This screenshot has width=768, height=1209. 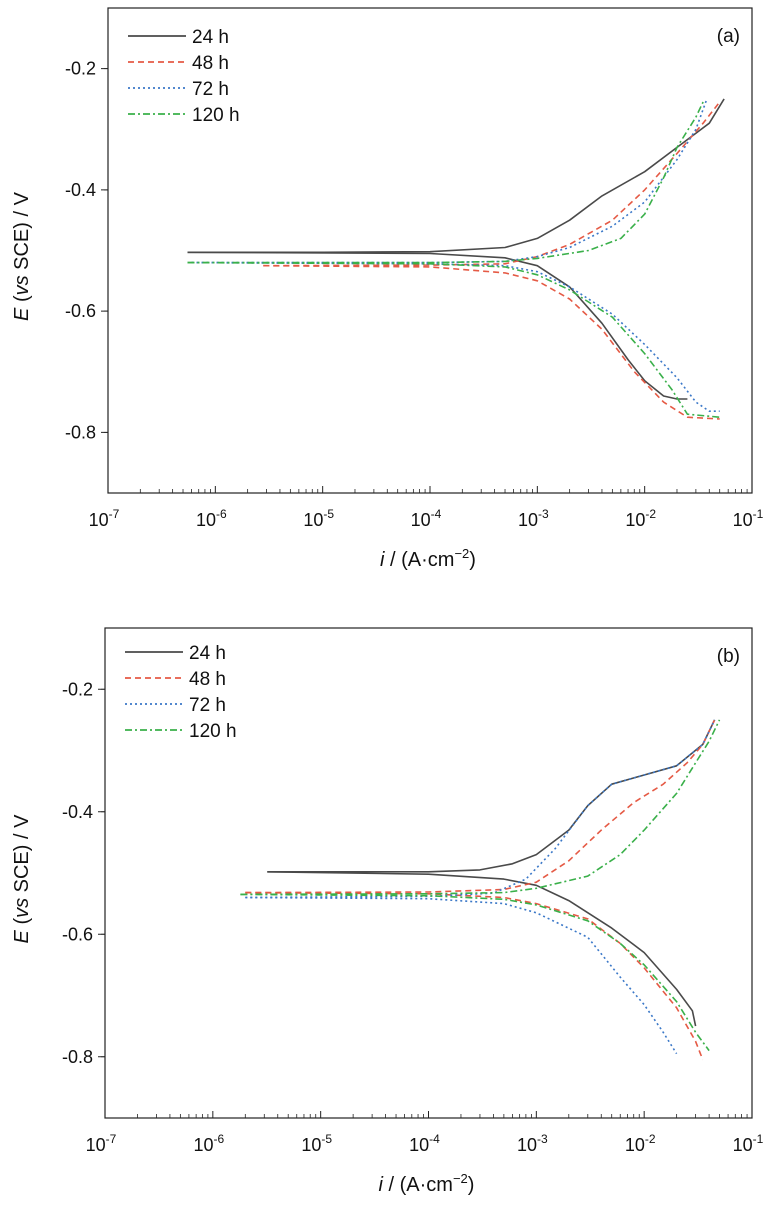 What do you see at coordinates (728, 656) in the screenshot?
I see `panel-label: (b)` at bounding box center [728, 656].